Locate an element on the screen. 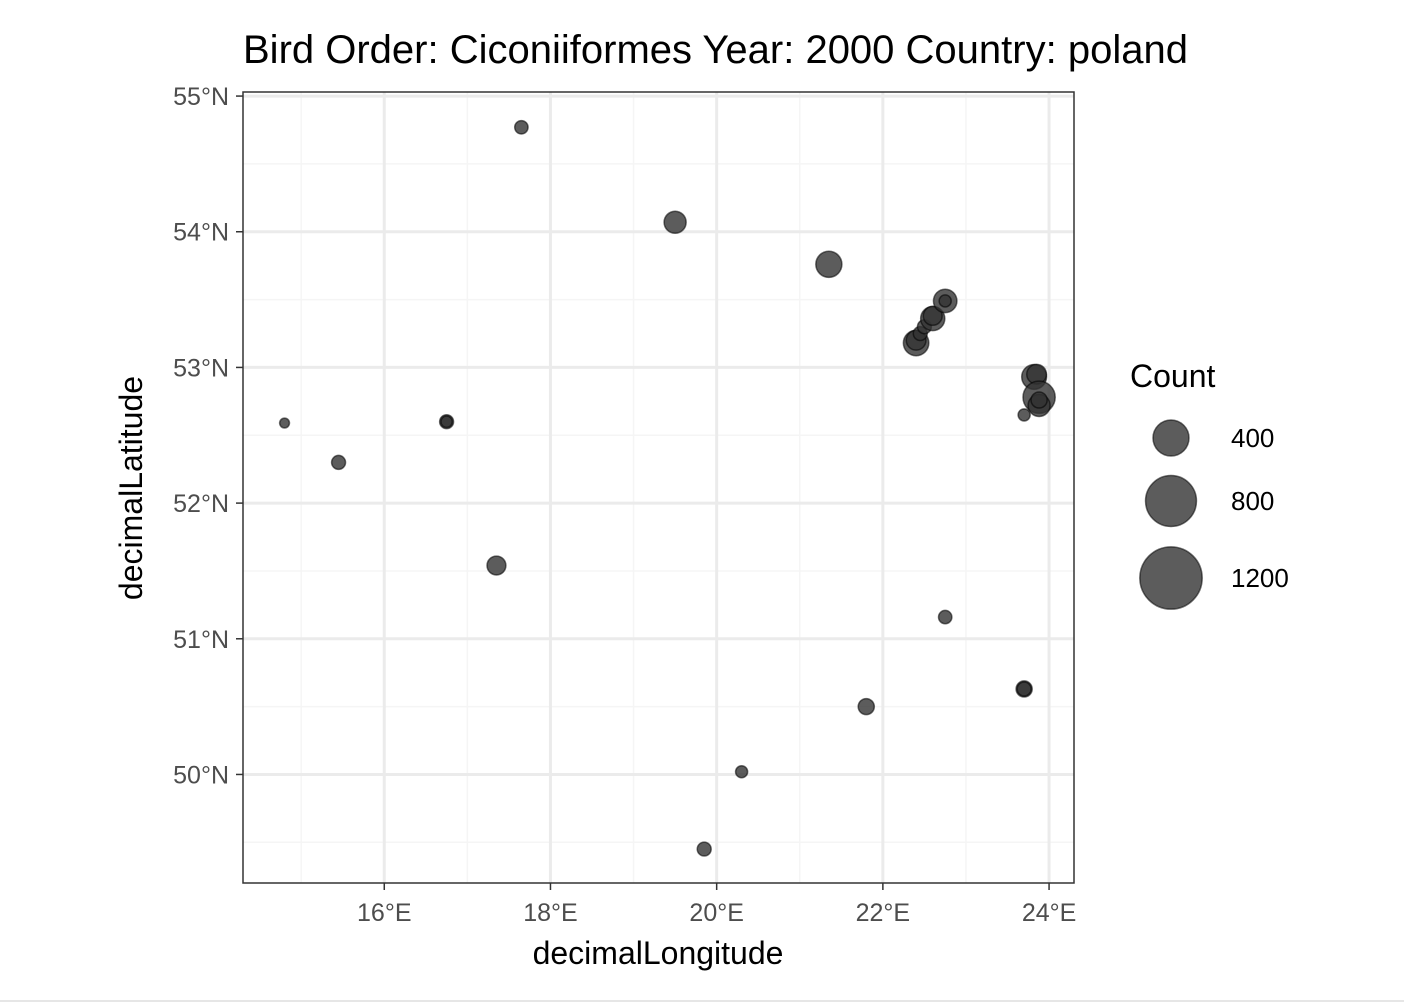 This screenshot has height=1004, width=1404. legend-label: 800 is located at coordinates (1252, 501).